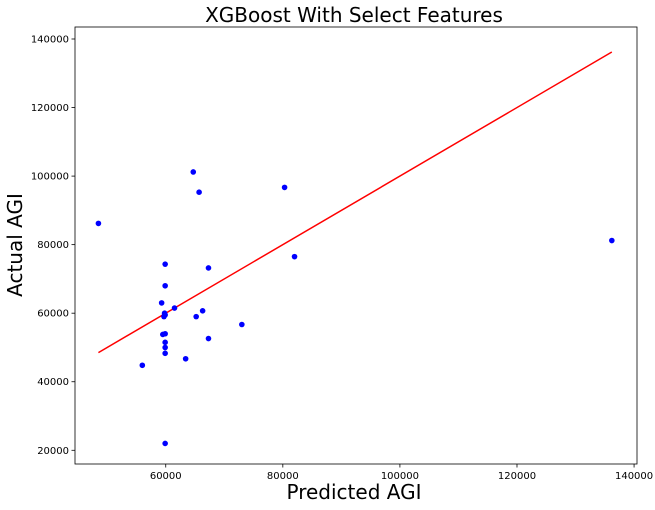 The height and width of the screenshot is (510, 655). I want to click on x-tick-label: 140000, so click(634, 476).